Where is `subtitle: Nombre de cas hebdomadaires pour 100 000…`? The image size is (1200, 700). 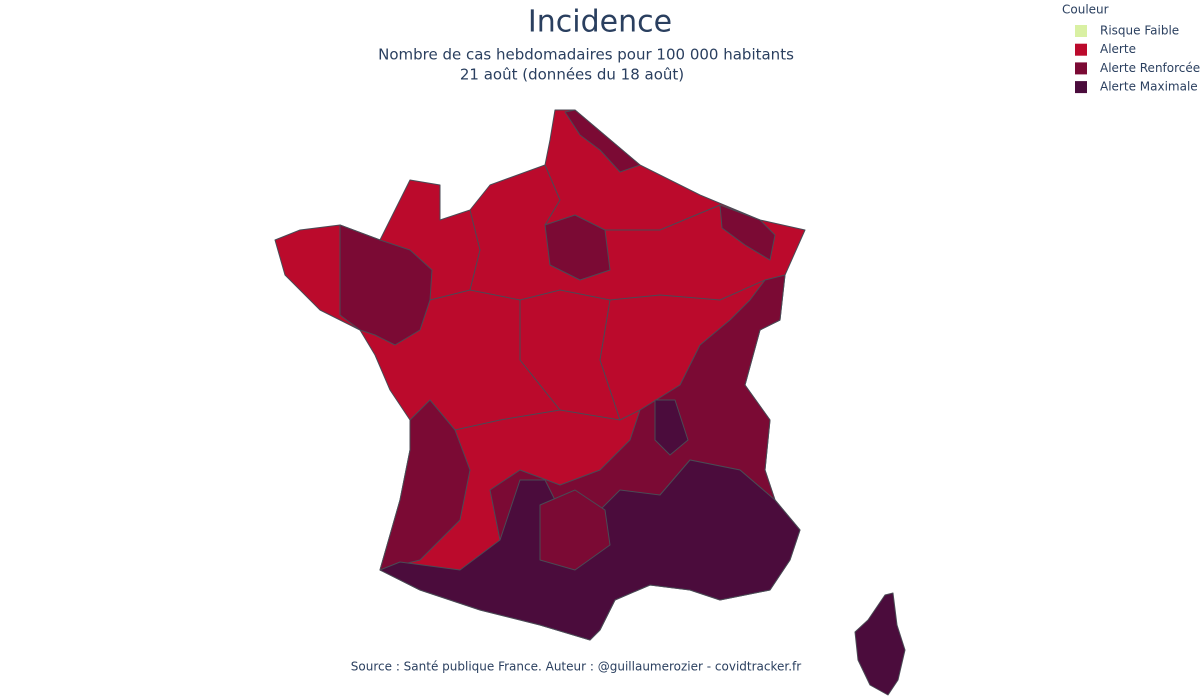
subtitle: Nombre de cas hebdomadaires pour 100 000… is located at coordinates (586, 55).